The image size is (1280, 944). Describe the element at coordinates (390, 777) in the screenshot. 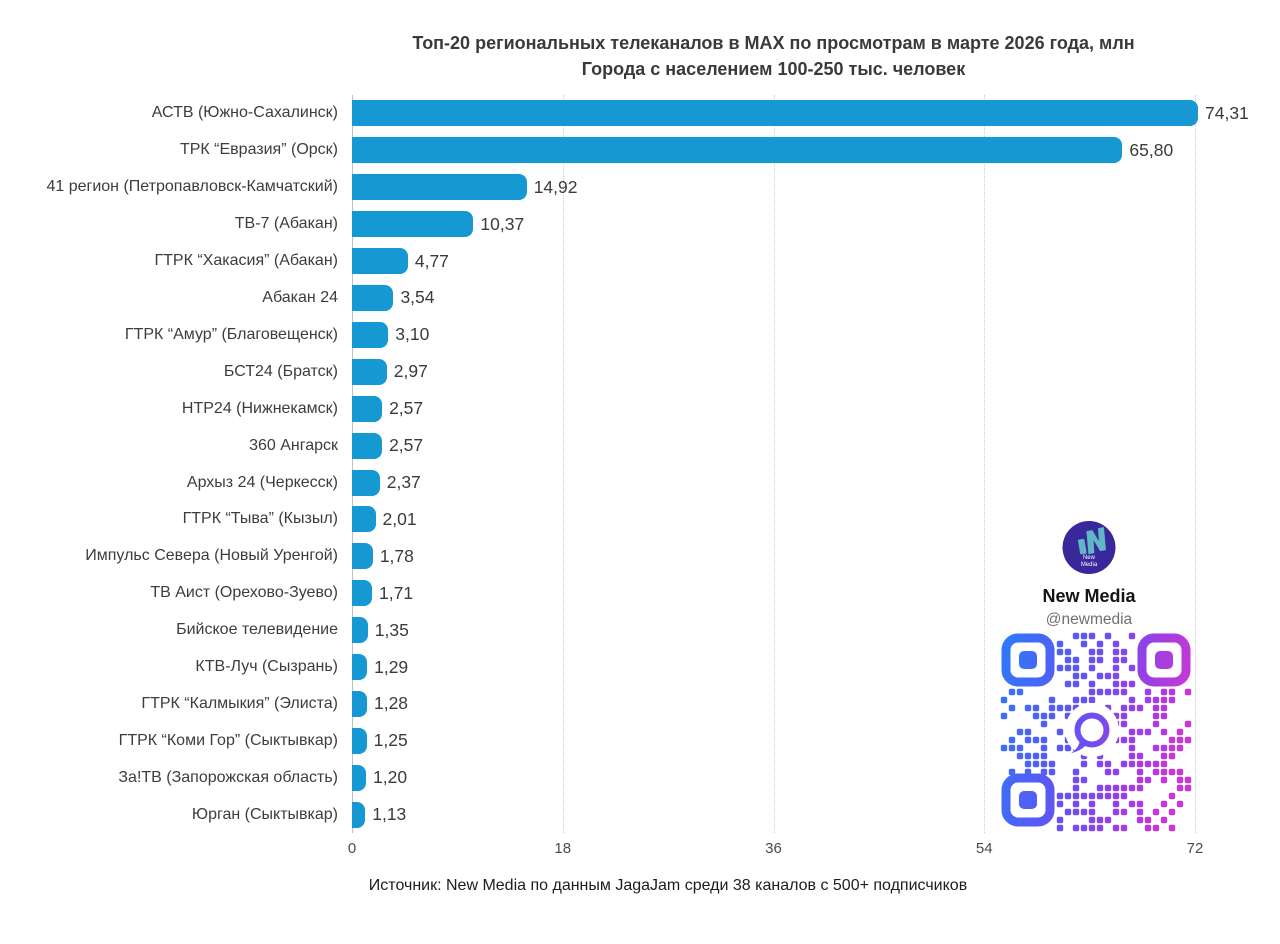

I see `value-label: 1,20` at that location.